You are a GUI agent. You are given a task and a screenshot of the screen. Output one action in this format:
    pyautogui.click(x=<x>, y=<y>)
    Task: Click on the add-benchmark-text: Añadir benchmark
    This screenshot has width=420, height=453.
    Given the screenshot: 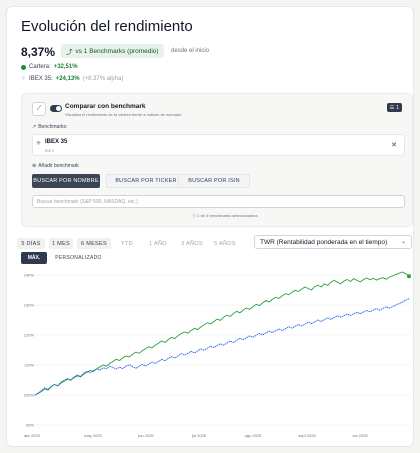 What is the action you would take?
    pyautogui.click(x=58, y=166)
    